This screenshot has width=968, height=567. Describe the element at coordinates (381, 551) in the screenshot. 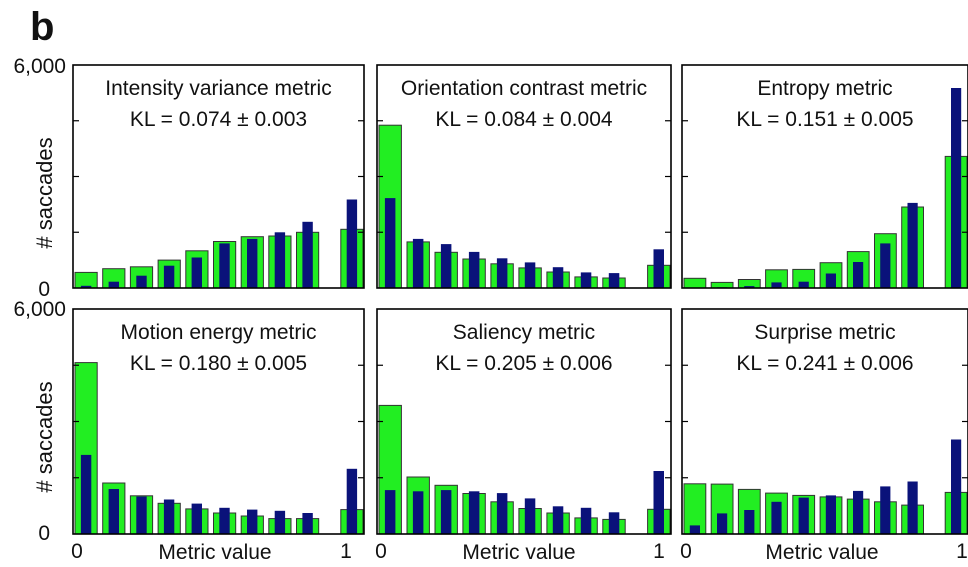

I see `x-tick-0-col2: 0` at that location.